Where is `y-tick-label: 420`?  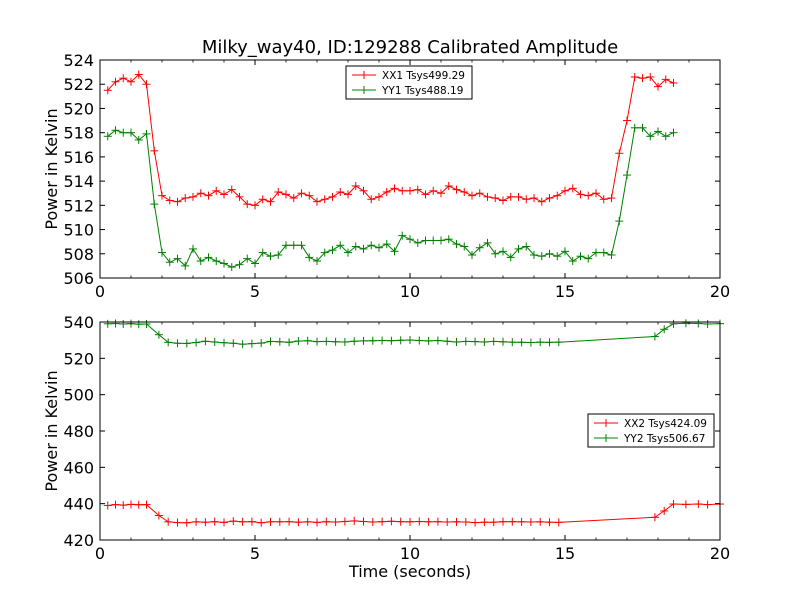 y-tick-label: 420 is located at coordinates (78, 540).